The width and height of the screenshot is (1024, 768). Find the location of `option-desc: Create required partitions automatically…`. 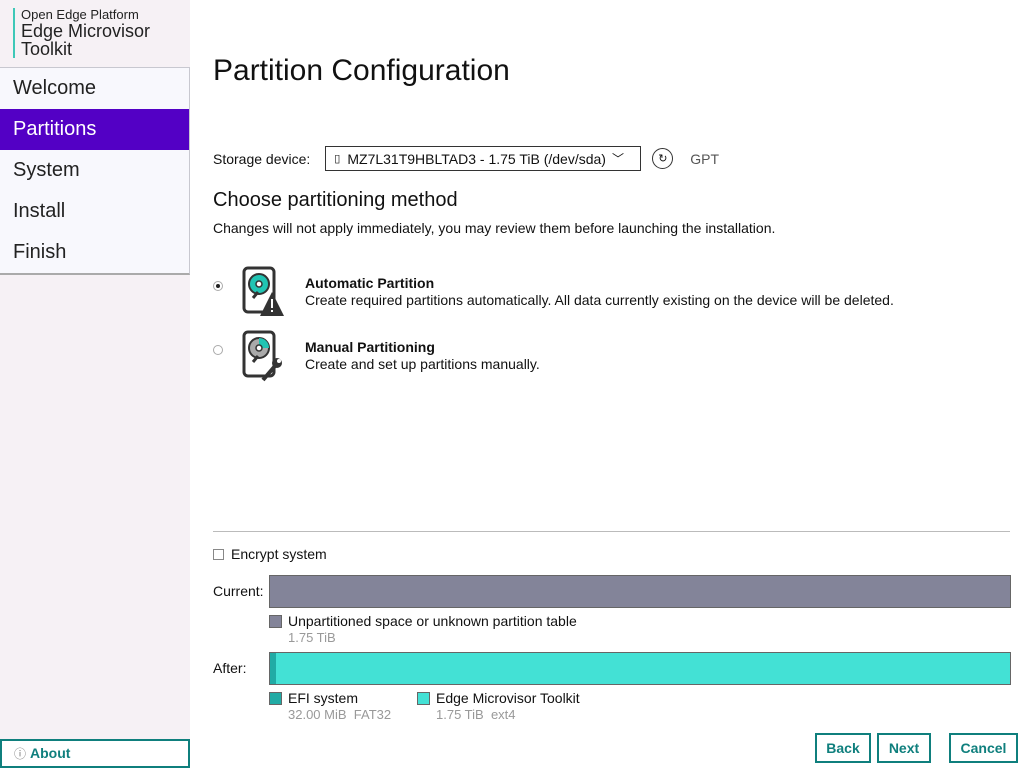

option-desc: Create required partitions automatically… is located at coordinates (599, 300).